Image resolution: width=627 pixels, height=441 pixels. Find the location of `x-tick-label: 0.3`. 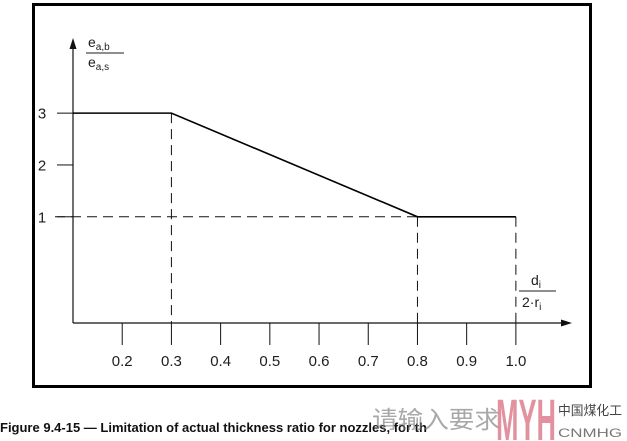

x-tick-label: 0.3 is located at coordinates (171, 361).